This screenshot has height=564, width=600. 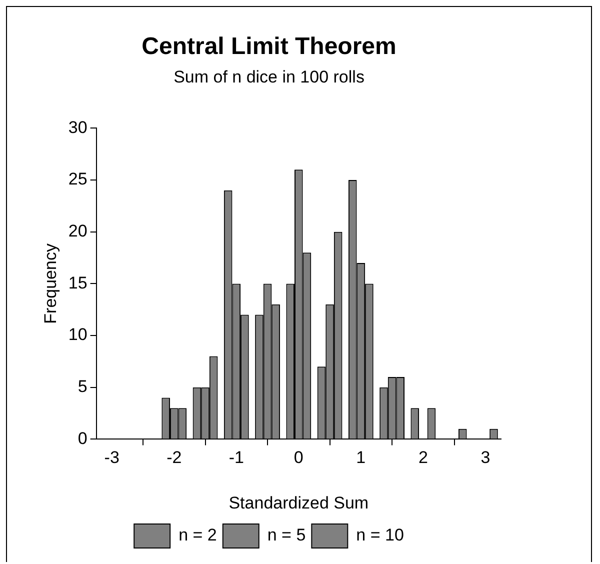 I want to click on x-tick-label: -2, so click(x=174, y=458).